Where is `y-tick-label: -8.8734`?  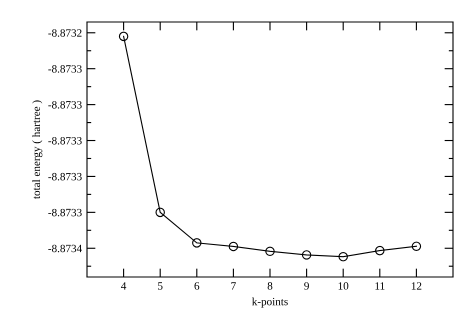
y-tick-label: -8.8734 is located at coordinates (65, 248).